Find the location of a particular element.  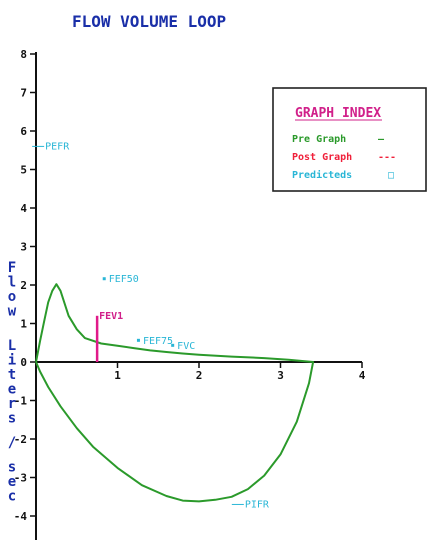

annotation-pifr: PIFR is located at coordinates (250, 504).